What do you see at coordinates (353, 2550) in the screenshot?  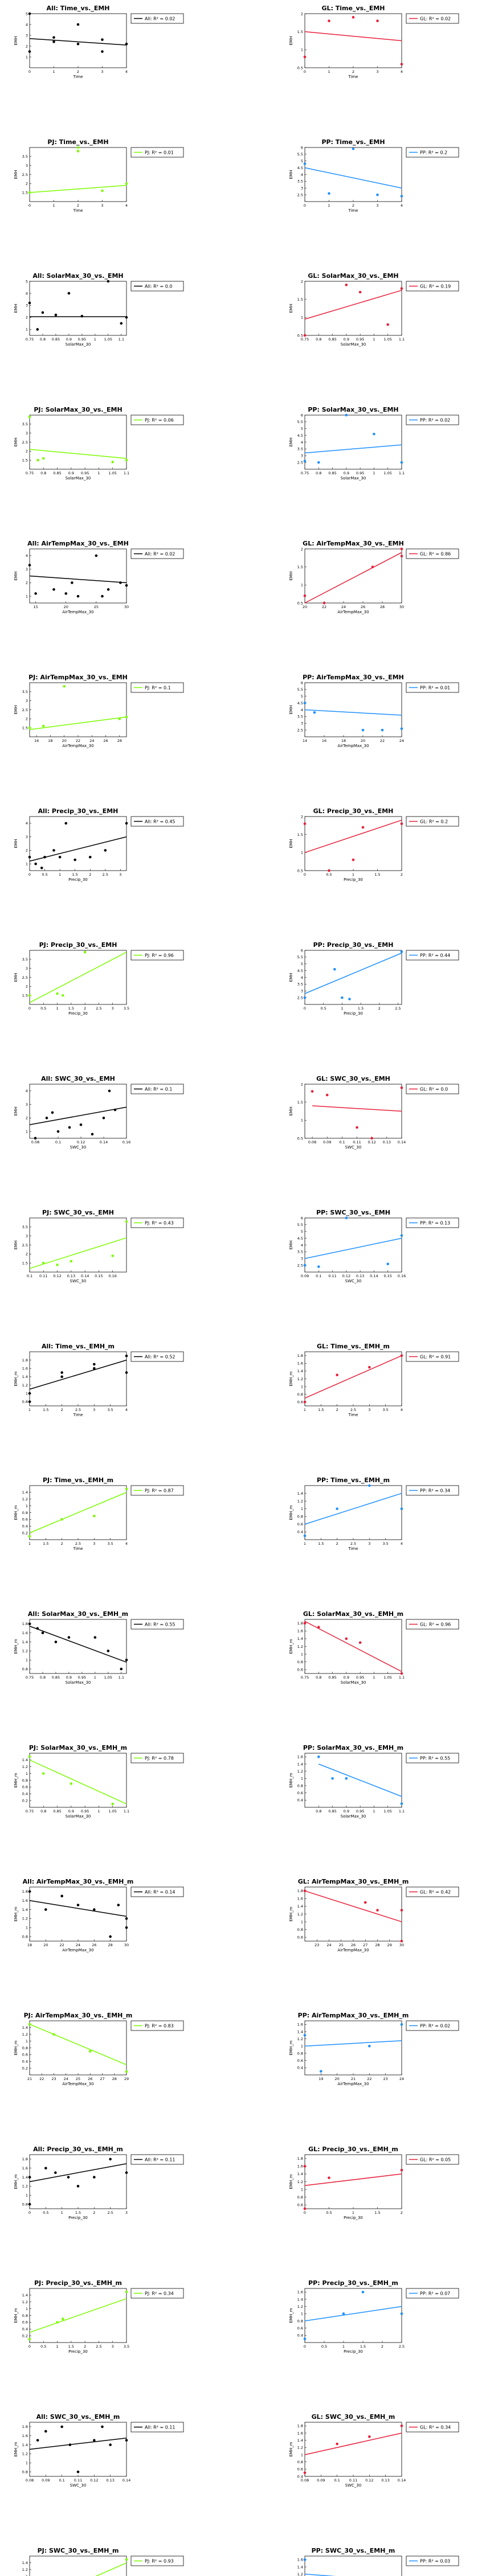 I see `panel-title: PP: SWC_30_vs._EMH_m` at bounding box center [353, 2550].